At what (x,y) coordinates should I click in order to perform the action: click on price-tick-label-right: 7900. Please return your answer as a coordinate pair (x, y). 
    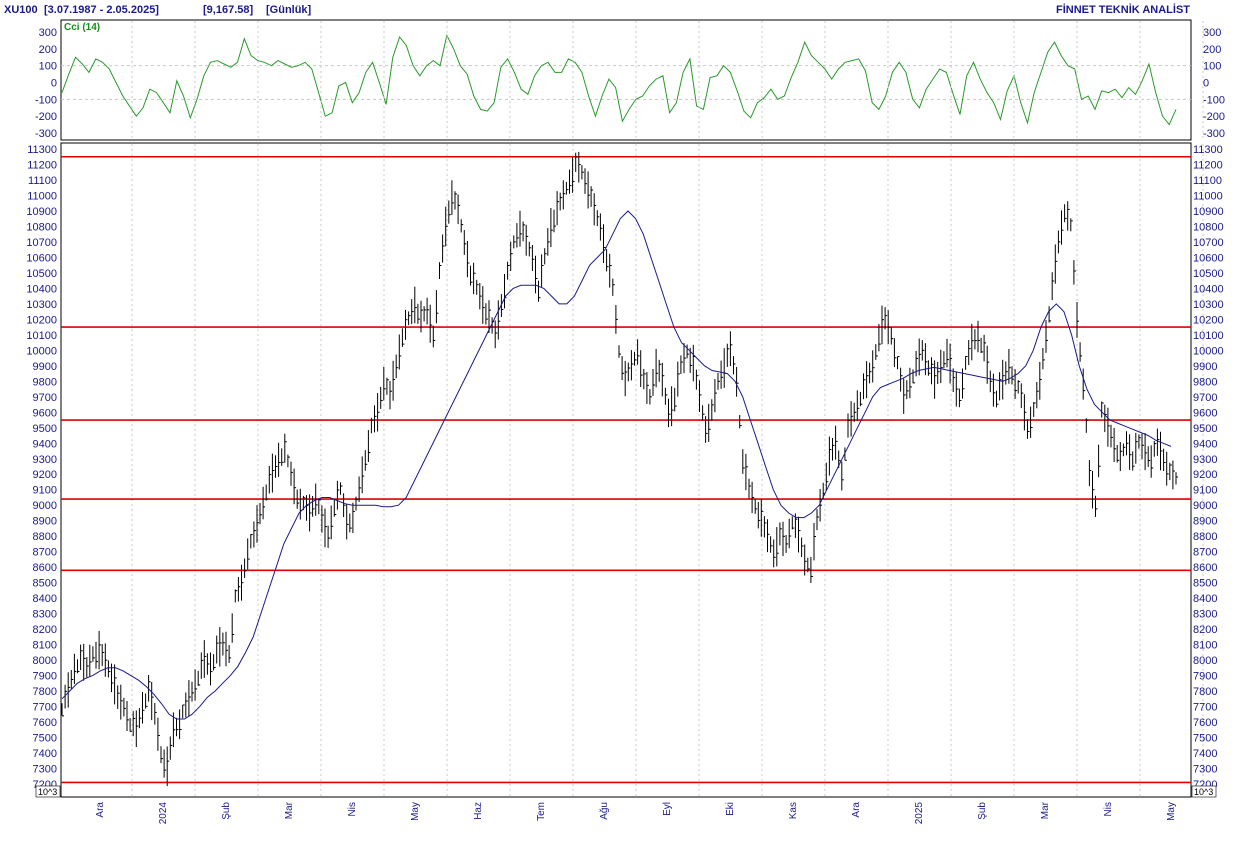
    Looking at the image, I should click on (1205, 677).